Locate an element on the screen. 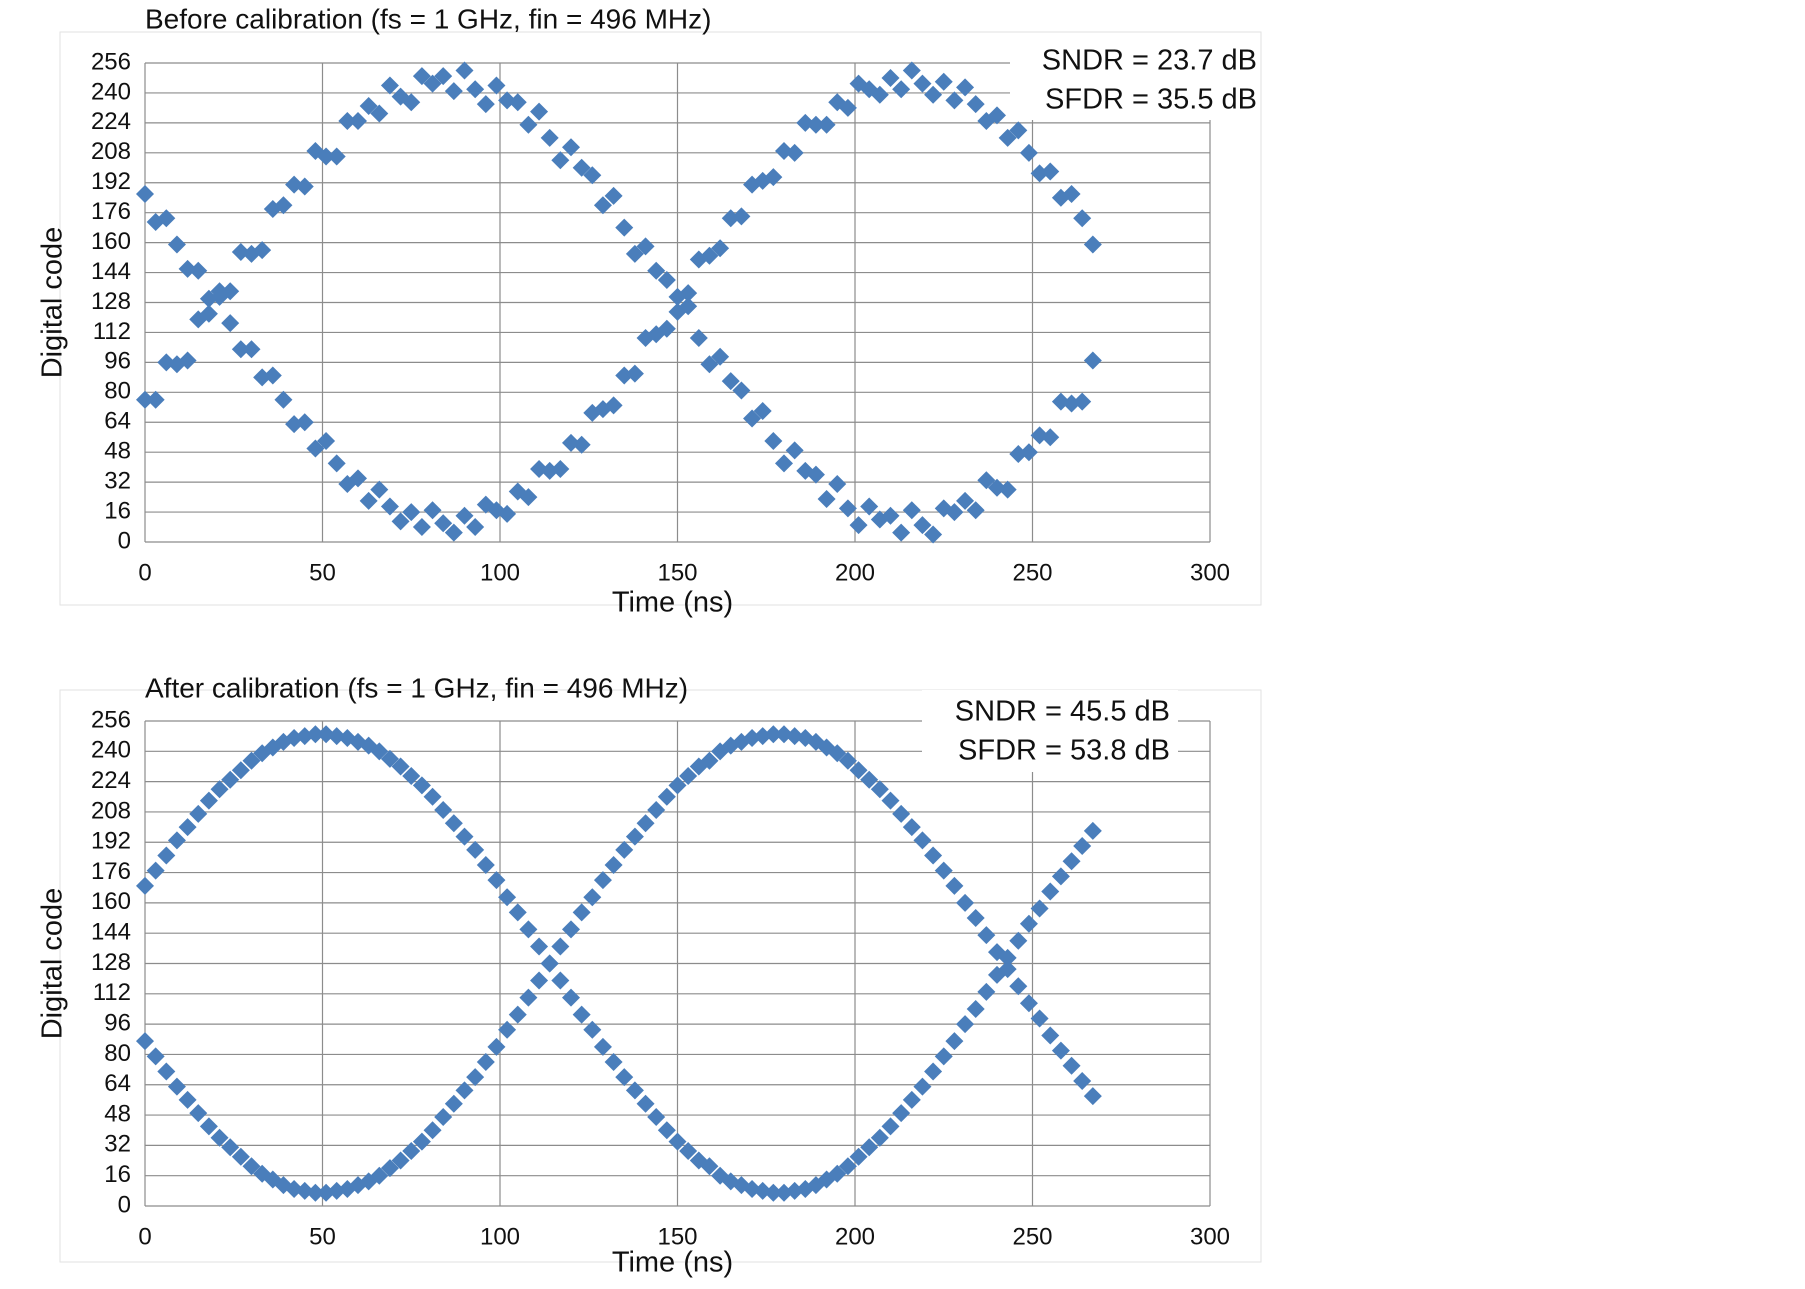  x-tick-label: 100 is located at coordinates (500, 1236).